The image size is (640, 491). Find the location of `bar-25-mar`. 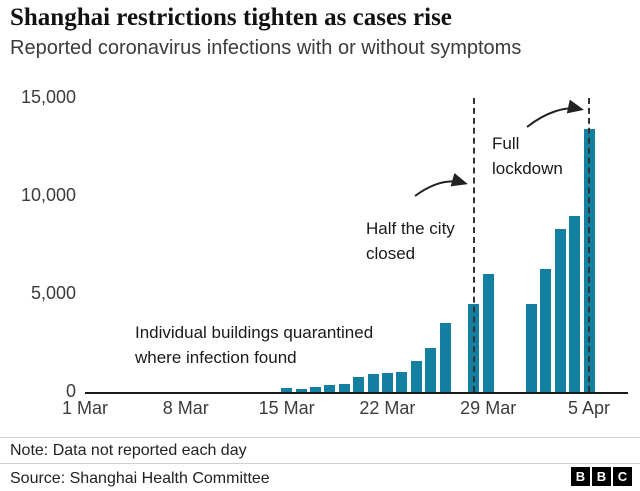

bar-25-mar is located at coordinates (431, 369).